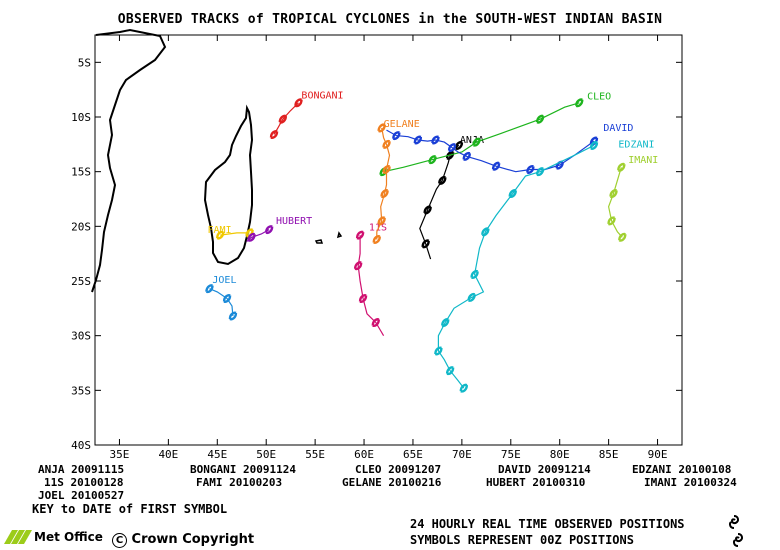 The width and height of the screenshot is (780, 550). What do you see at coordinates (120, 454) in the screenshot?
I see `x-tick-label: 35E` at bounding box center [120, 454].